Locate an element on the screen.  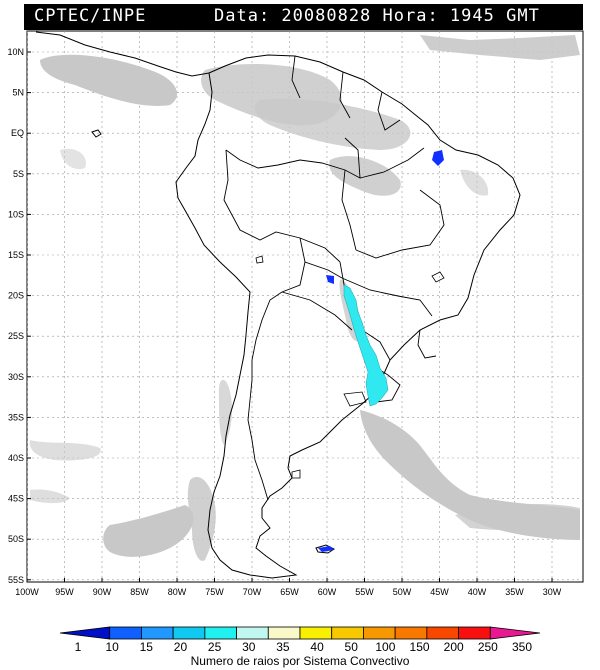
galapagos-outline is located at coordinates (96, 133).